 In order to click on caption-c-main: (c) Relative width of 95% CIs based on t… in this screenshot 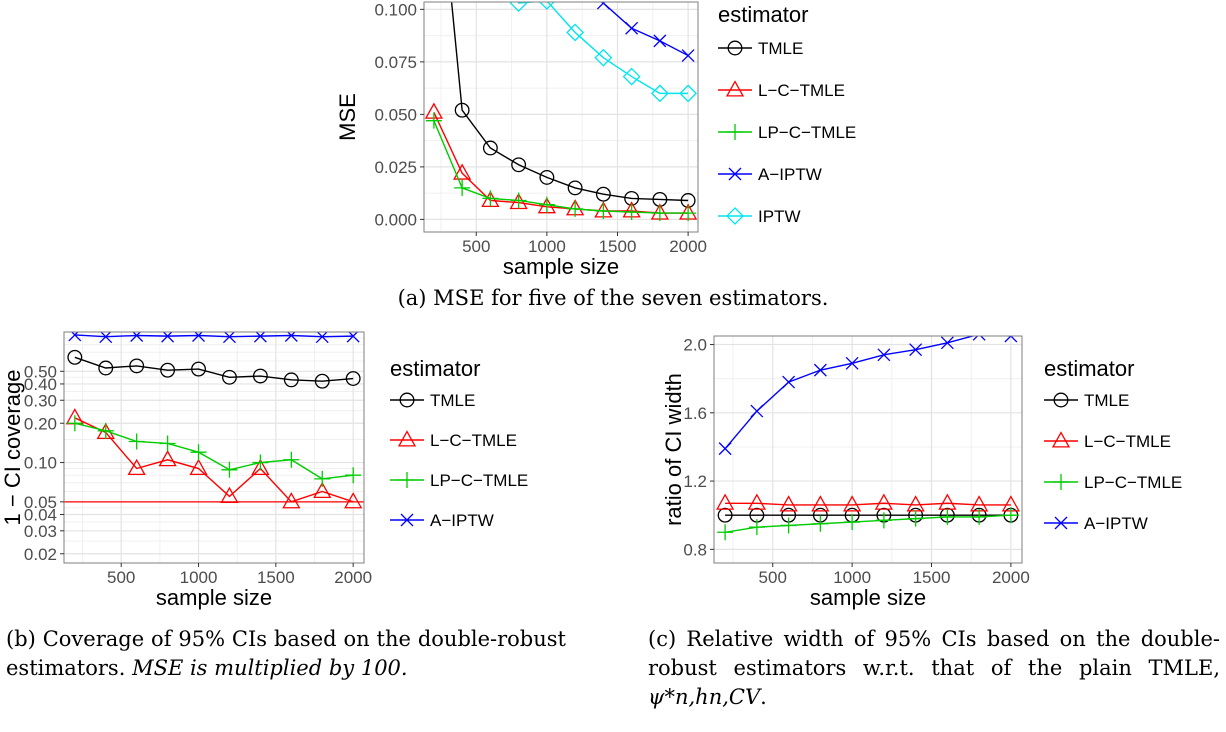, I will do `click(934, 653)`.